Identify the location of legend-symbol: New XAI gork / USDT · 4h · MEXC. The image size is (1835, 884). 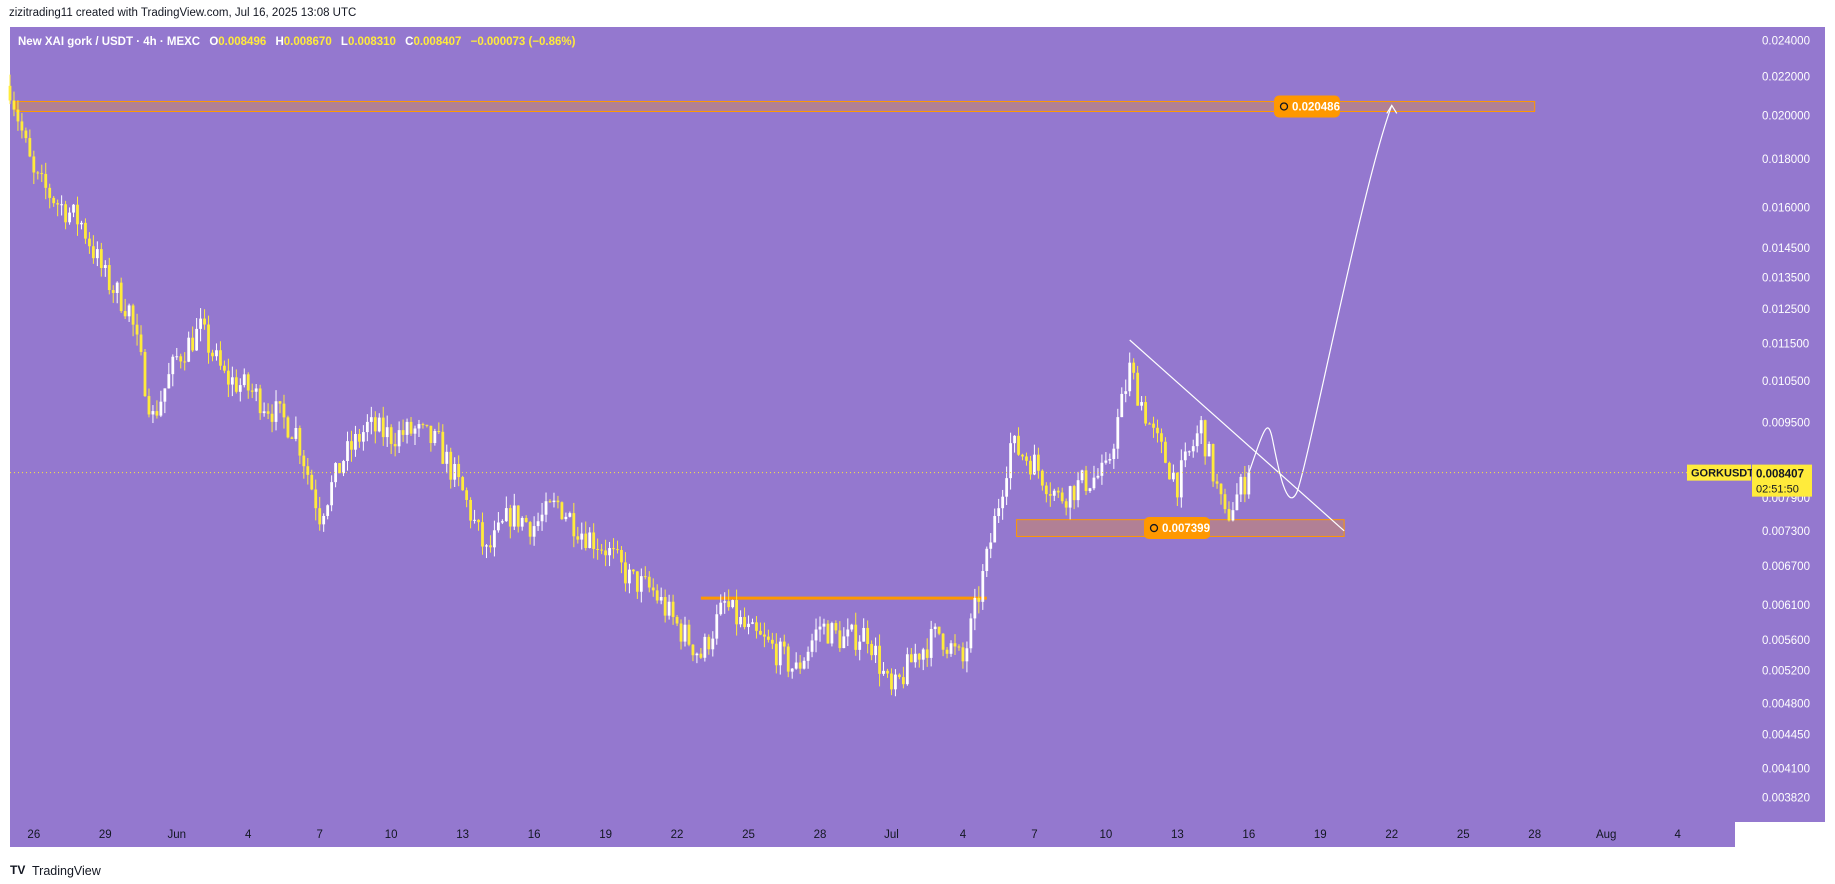
(109, 42).